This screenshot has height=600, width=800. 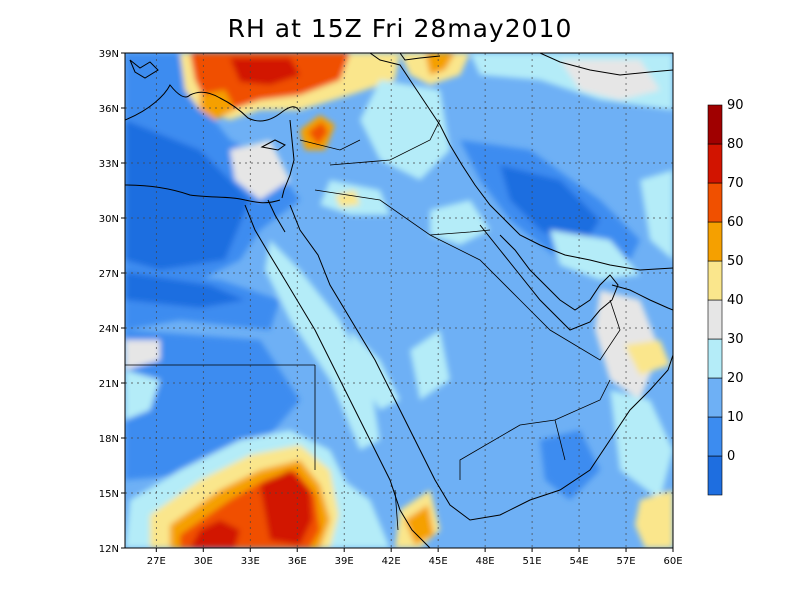 I want to click on latitude-axis: 12N 15N 18N 21N 24N 27N 30N 33N 36N 39N, so click(x=112, y=302).